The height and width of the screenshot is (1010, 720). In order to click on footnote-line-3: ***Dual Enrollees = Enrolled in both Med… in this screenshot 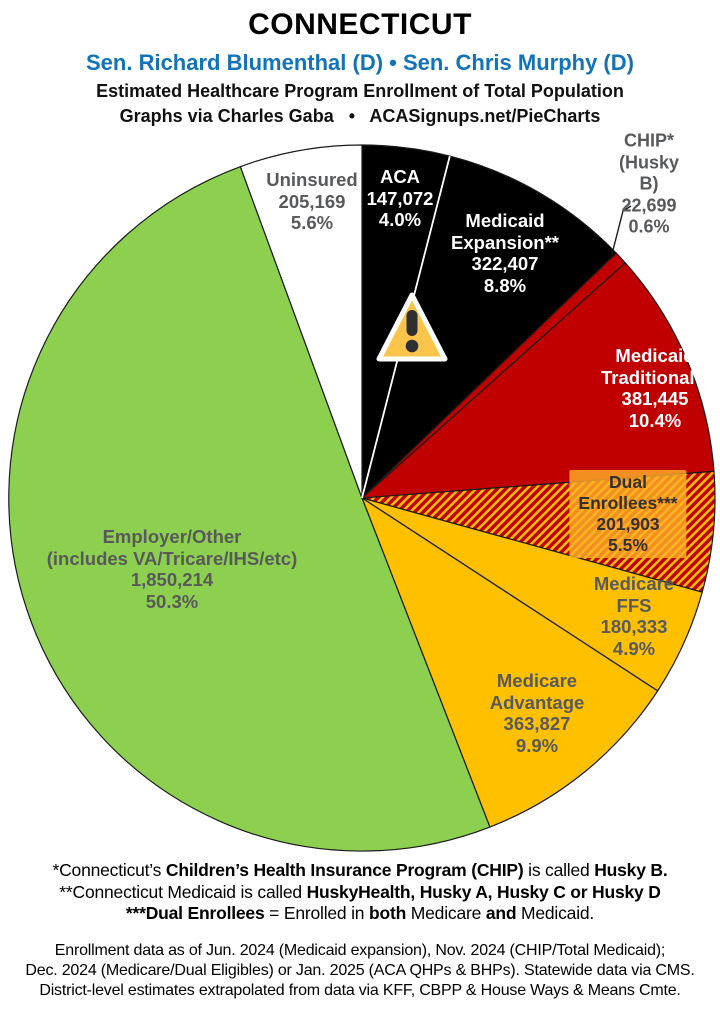, I will do `click(360, 913)`.